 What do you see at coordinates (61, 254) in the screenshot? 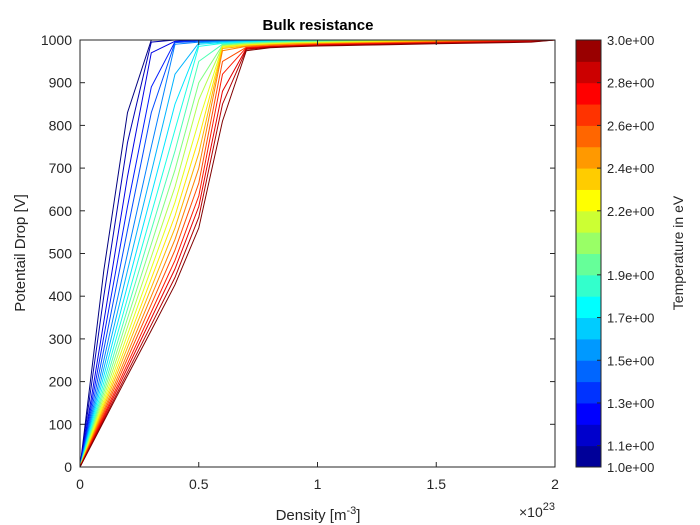
I see `y-tick-label: 500` at bounding box center [61, 254].